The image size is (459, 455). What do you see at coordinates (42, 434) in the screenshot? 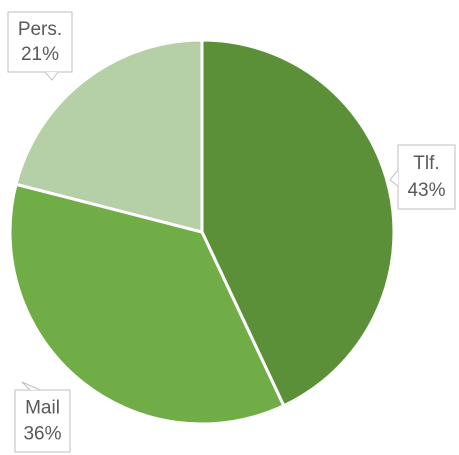
I see `value-label: 36%` at bounding box center [42, 434].